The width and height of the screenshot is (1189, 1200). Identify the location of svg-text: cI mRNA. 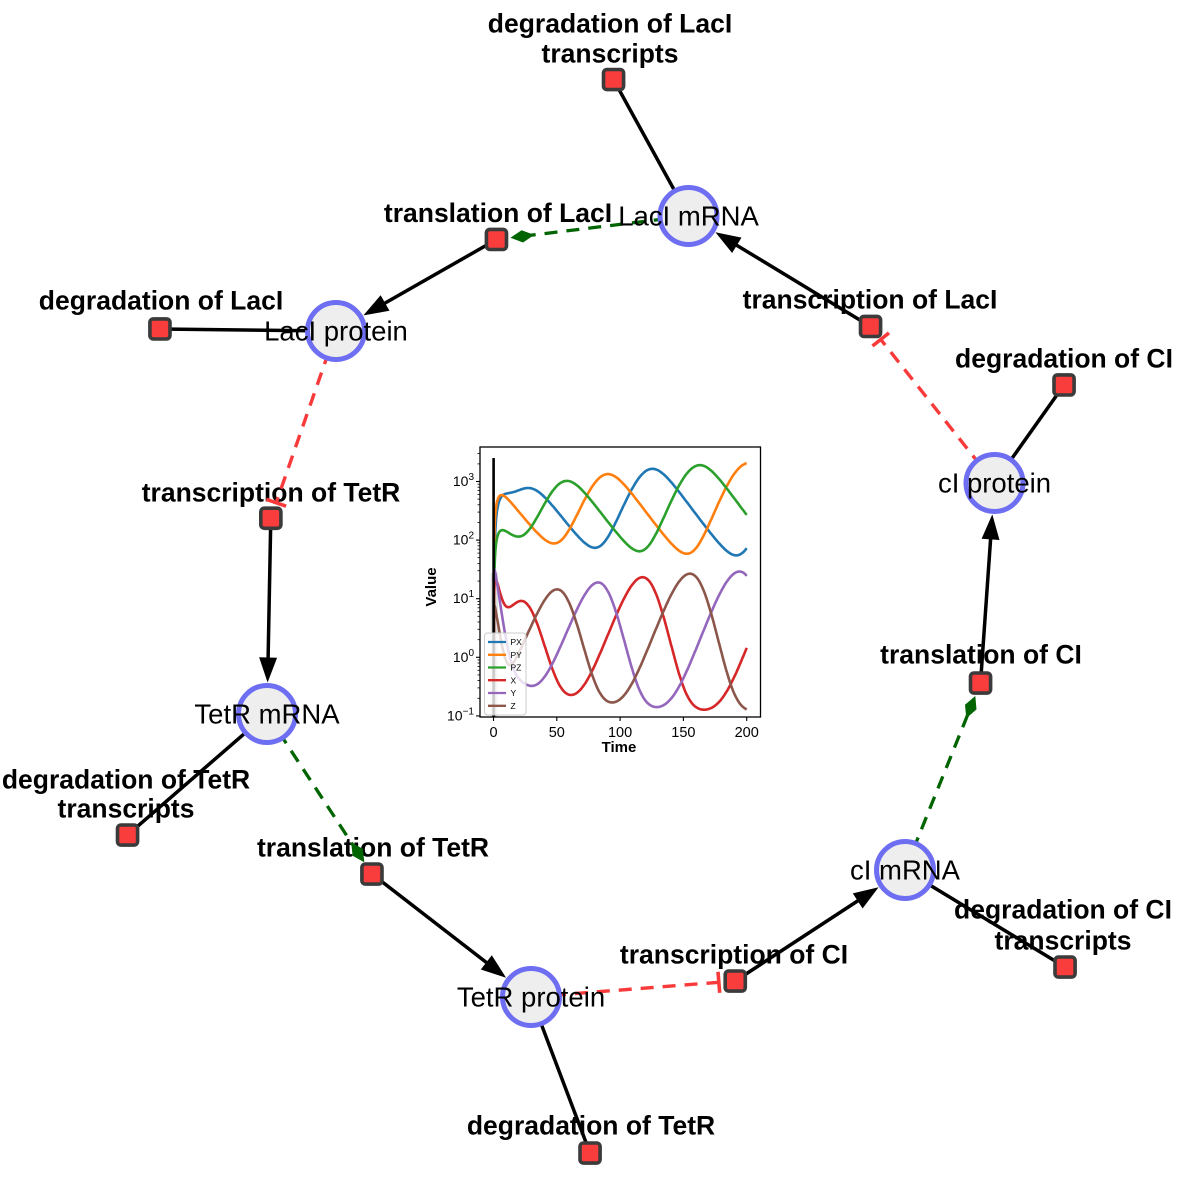
(905, 870).